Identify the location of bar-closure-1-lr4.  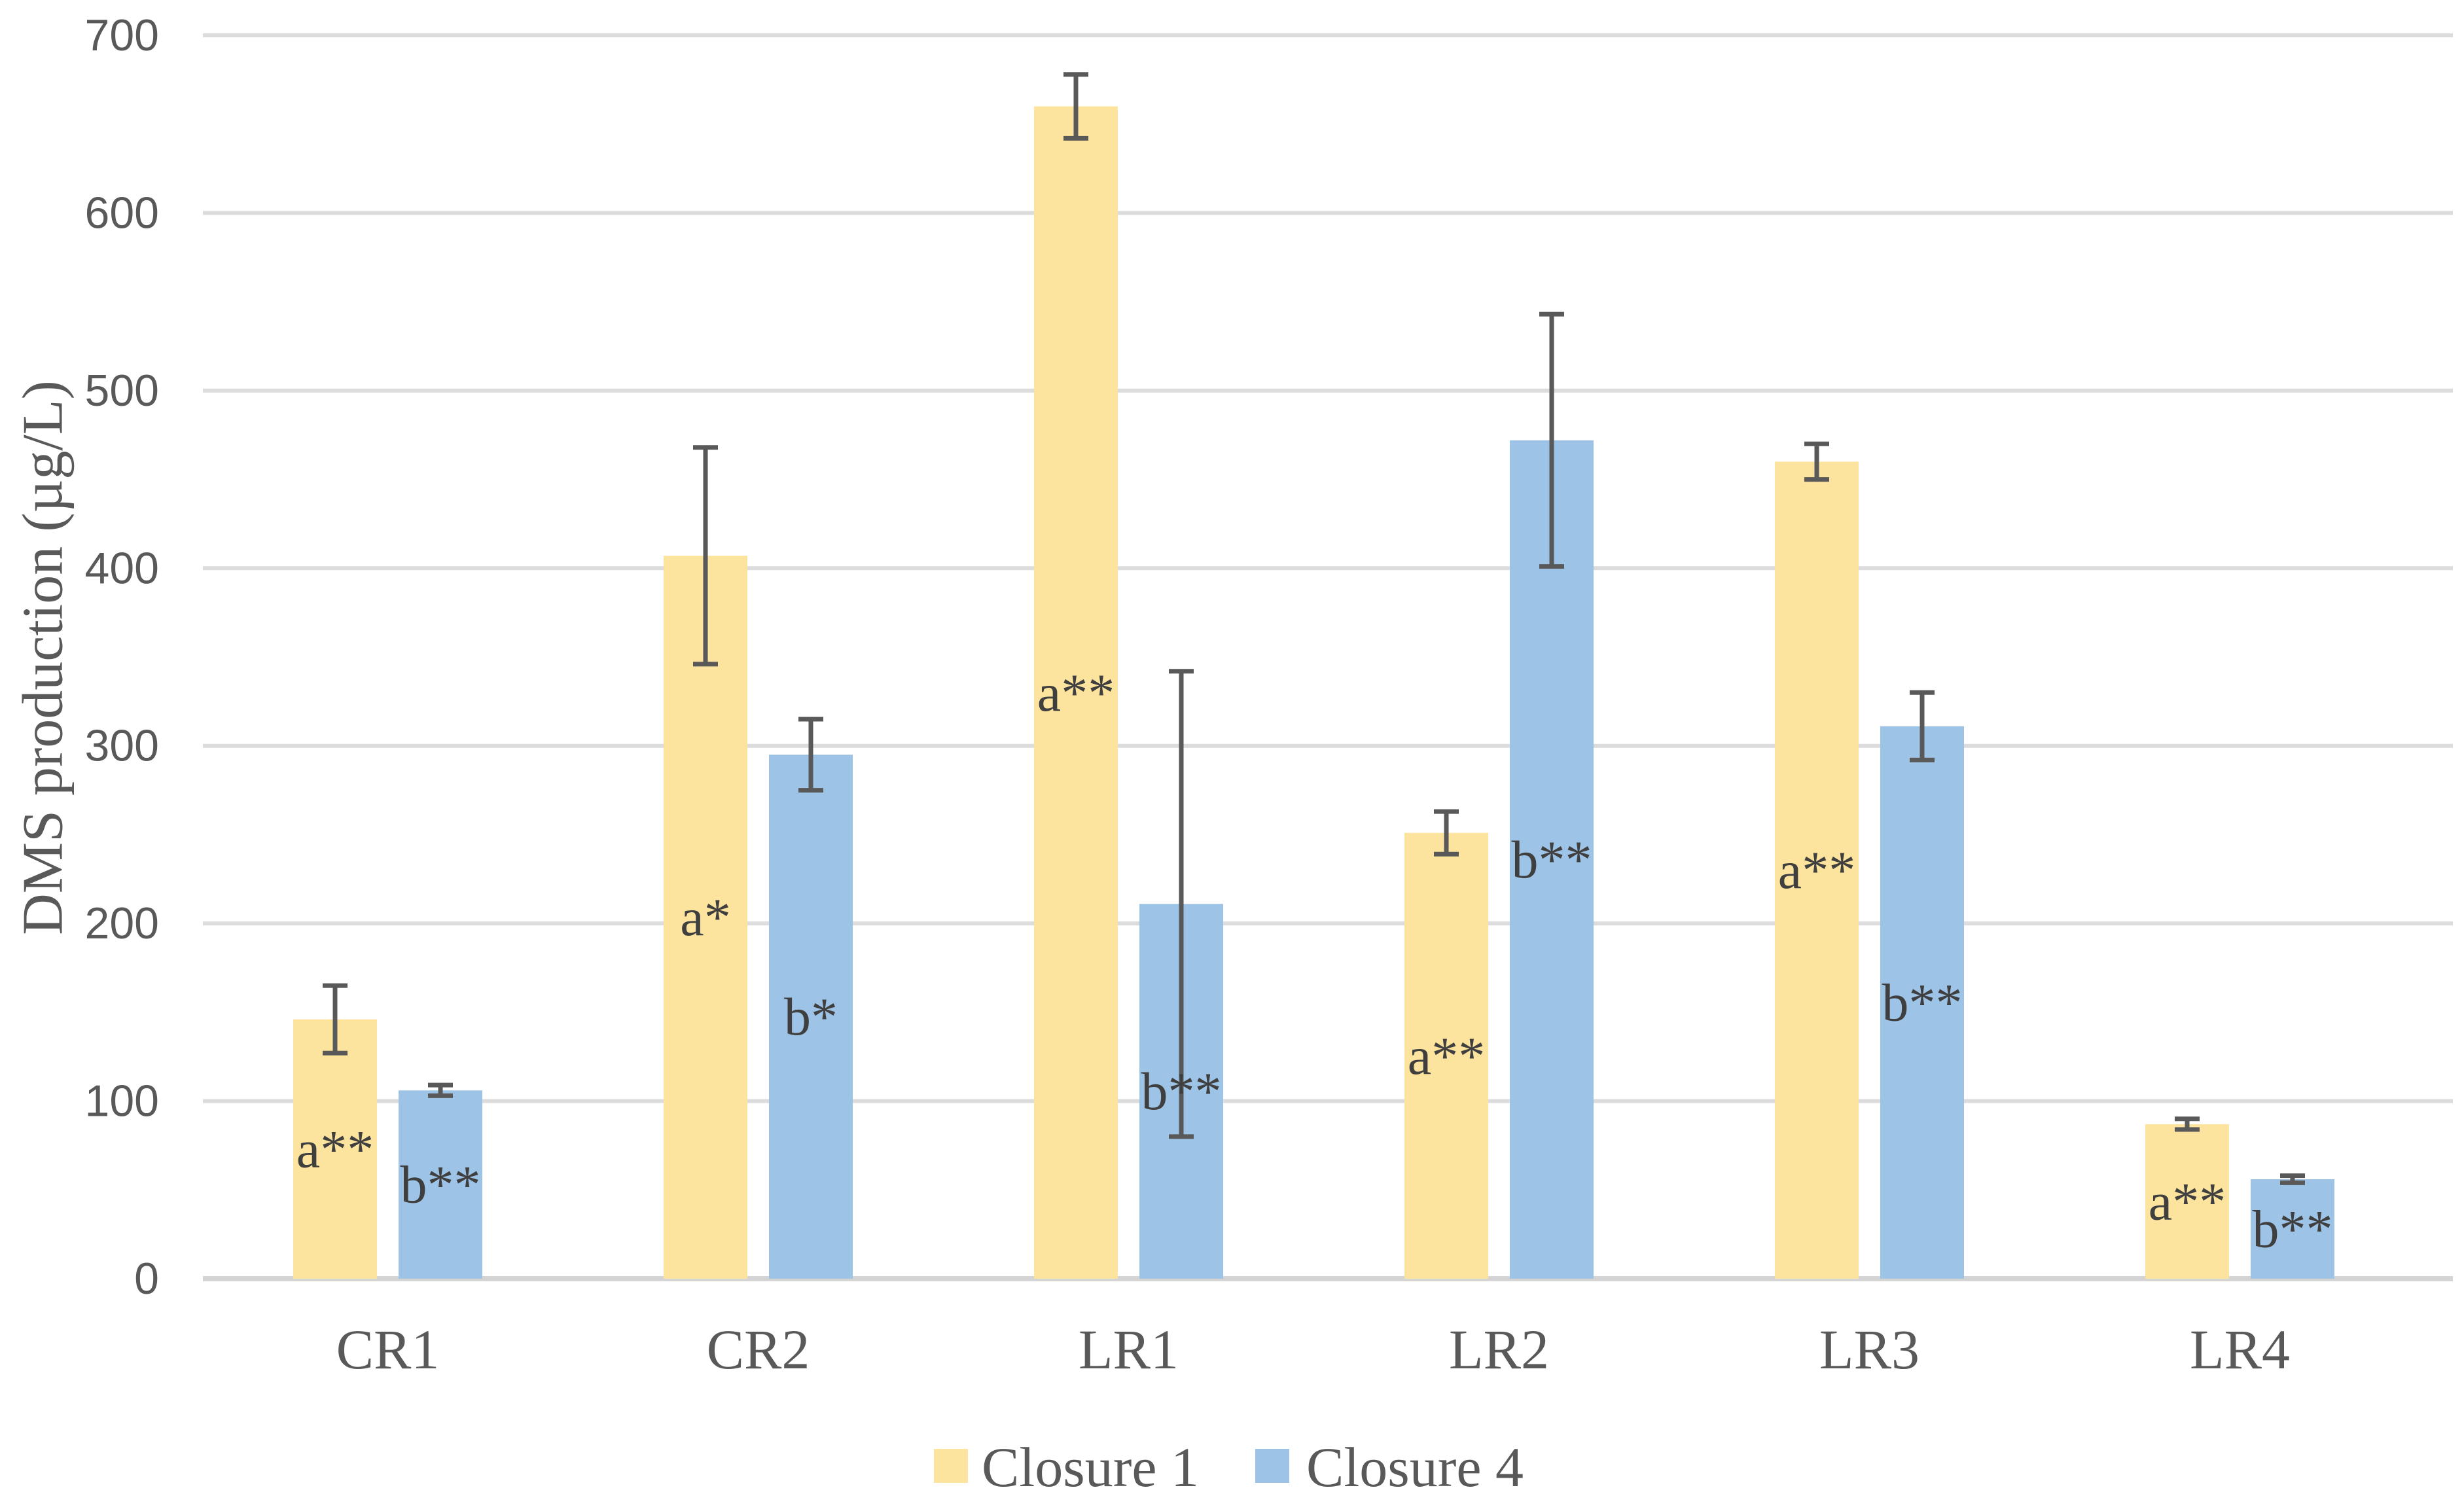
(2187, 1201).